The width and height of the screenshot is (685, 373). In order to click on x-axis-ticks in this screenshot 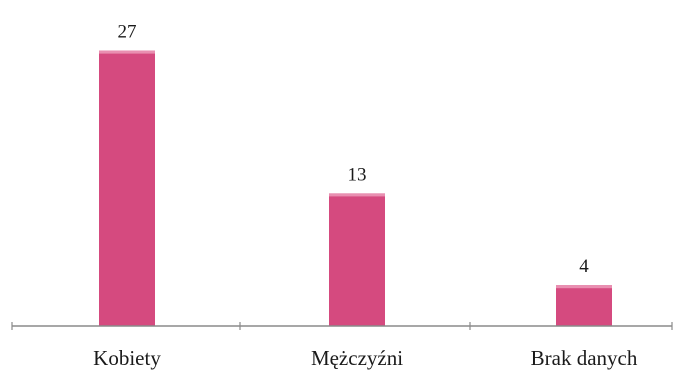, I will do `click(342, 326)`.